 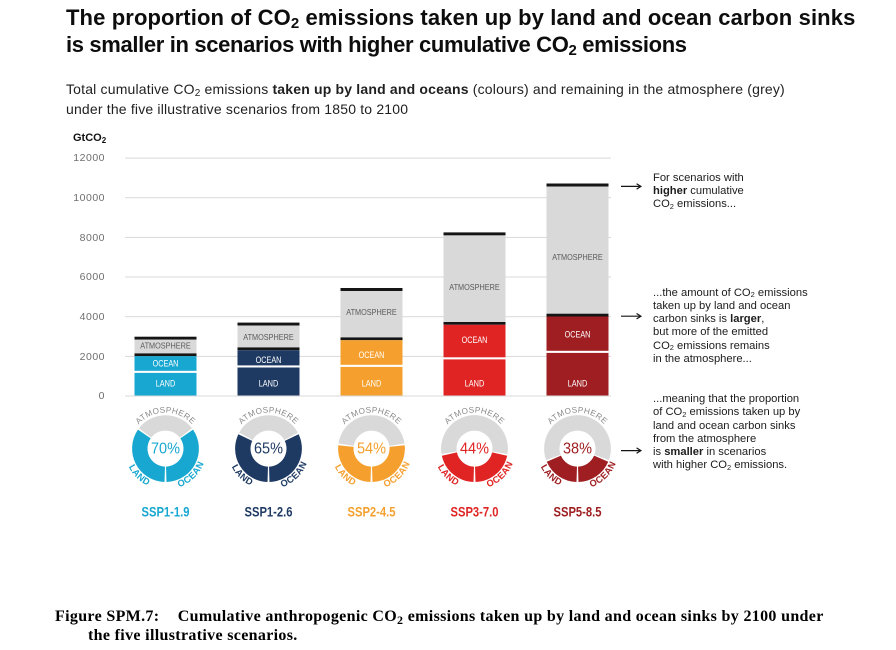 I want to click on svg-text: SSP2-4.5, so click(x=372, y=511).